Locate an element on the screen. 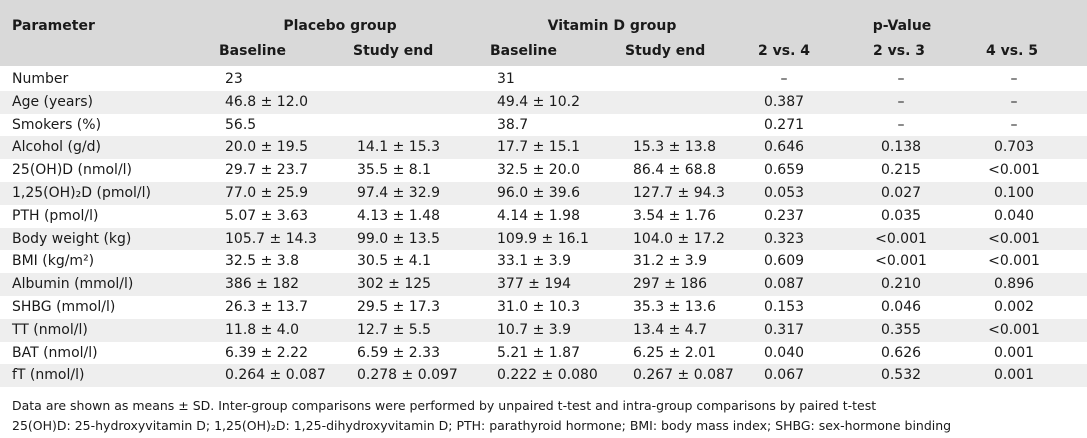 This screenshot has height=438, width=1087. cell-ve: 6.25 ± 2.01 is located at coordinates (674, 352).